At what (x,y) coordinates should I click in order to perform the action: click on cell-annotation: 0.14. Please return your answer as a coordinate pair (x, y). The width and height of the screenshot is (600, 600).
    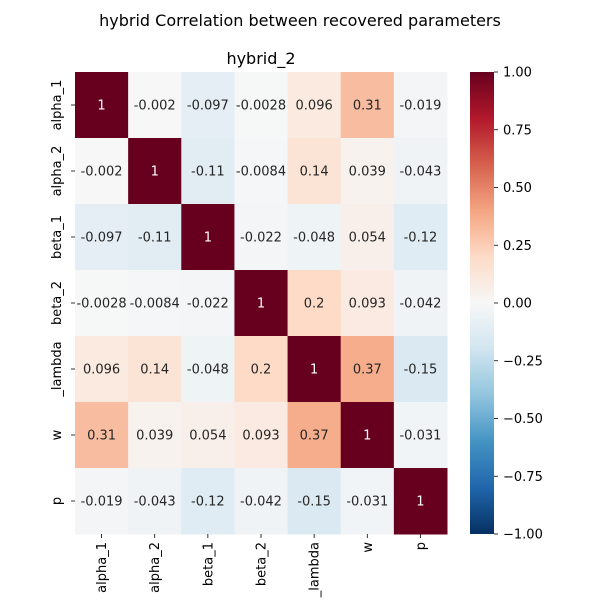
    Looking at the image, I should click on (154, 370).